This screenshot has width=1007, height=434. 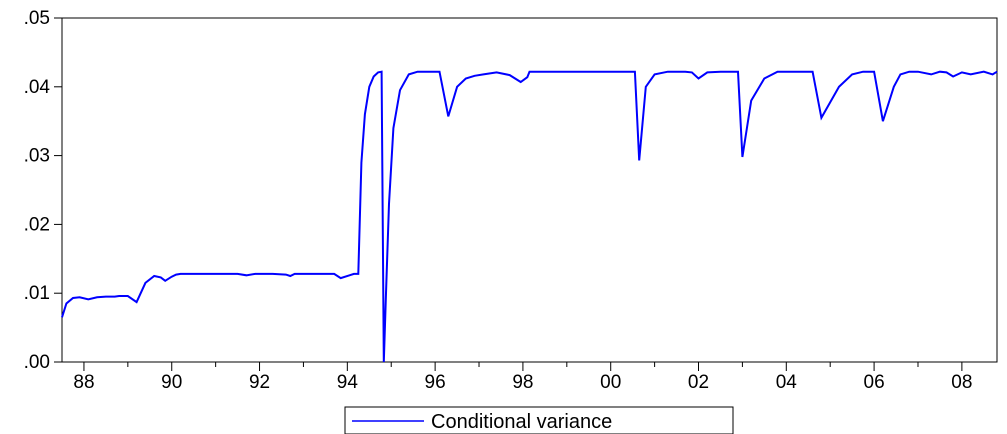 I want to click on y-tick-label: .02, so click(x=37, y=224).